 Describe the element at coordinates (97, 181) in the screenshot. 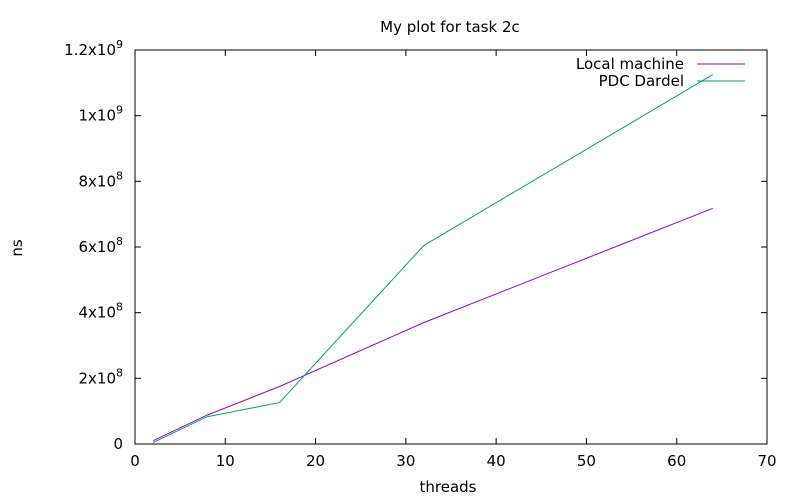

I see `y-tick-mantissa: 8x10` at that location.